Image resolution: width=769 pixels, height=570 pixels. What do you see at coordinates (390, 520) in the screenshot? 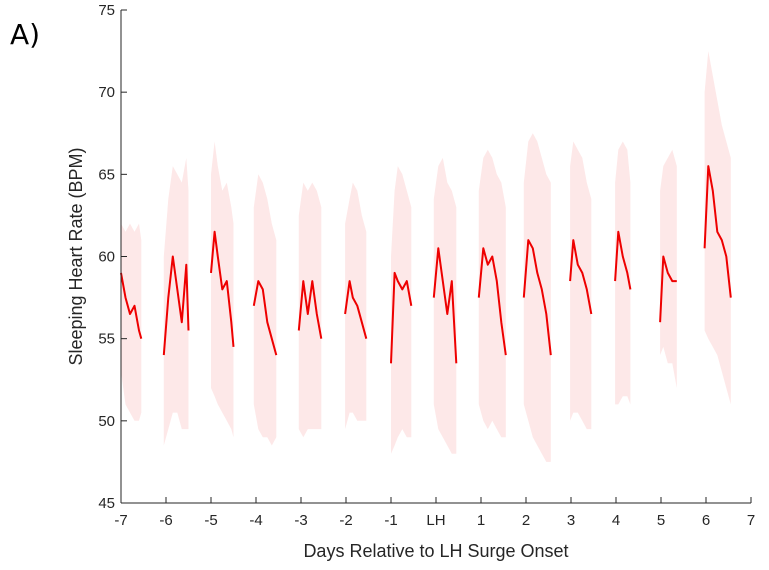
I see `x-tick-label: -1` at bounding box center [390, 520].